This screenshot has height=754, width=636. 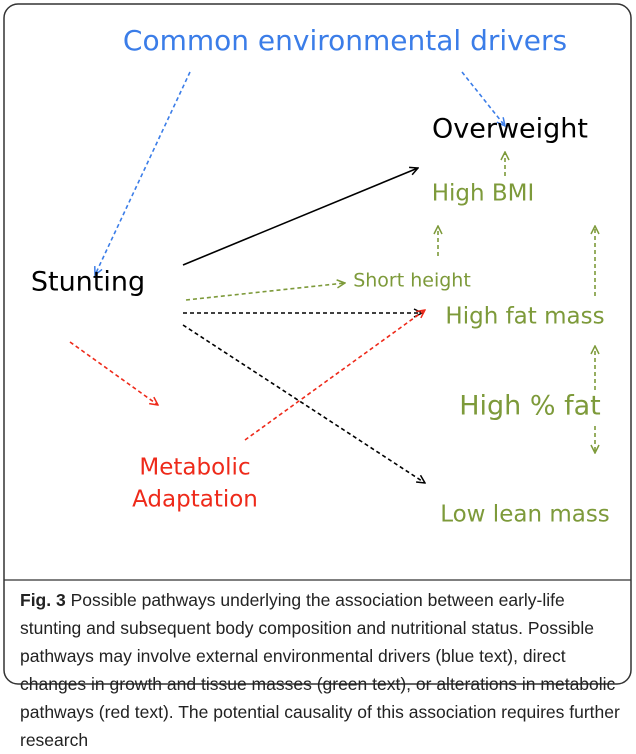 I want to click on node-label: Metabolic, so click(x=194, y=468).